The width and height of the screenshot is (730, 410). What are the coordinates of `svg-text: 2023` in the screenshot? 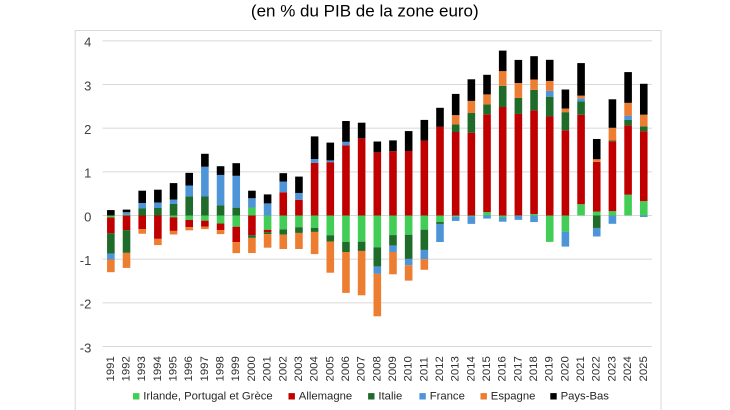 It's located at (612, 368).